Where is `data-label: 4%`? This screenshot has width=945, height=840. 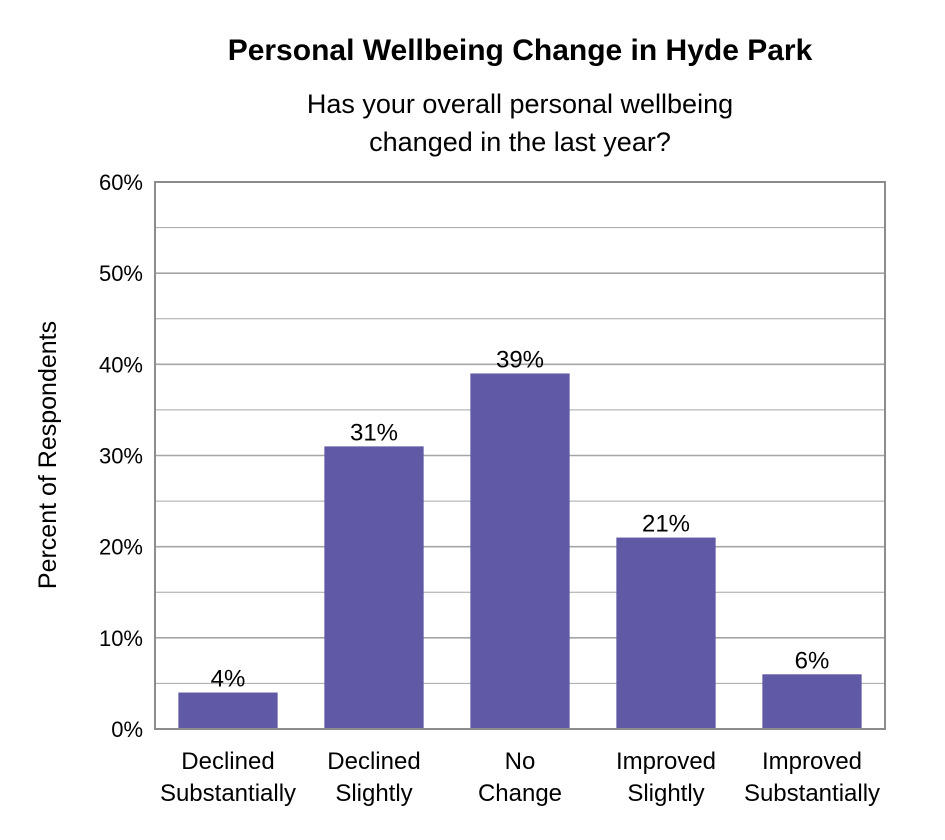
data-label: 4% is located at coordinates (228, 679).